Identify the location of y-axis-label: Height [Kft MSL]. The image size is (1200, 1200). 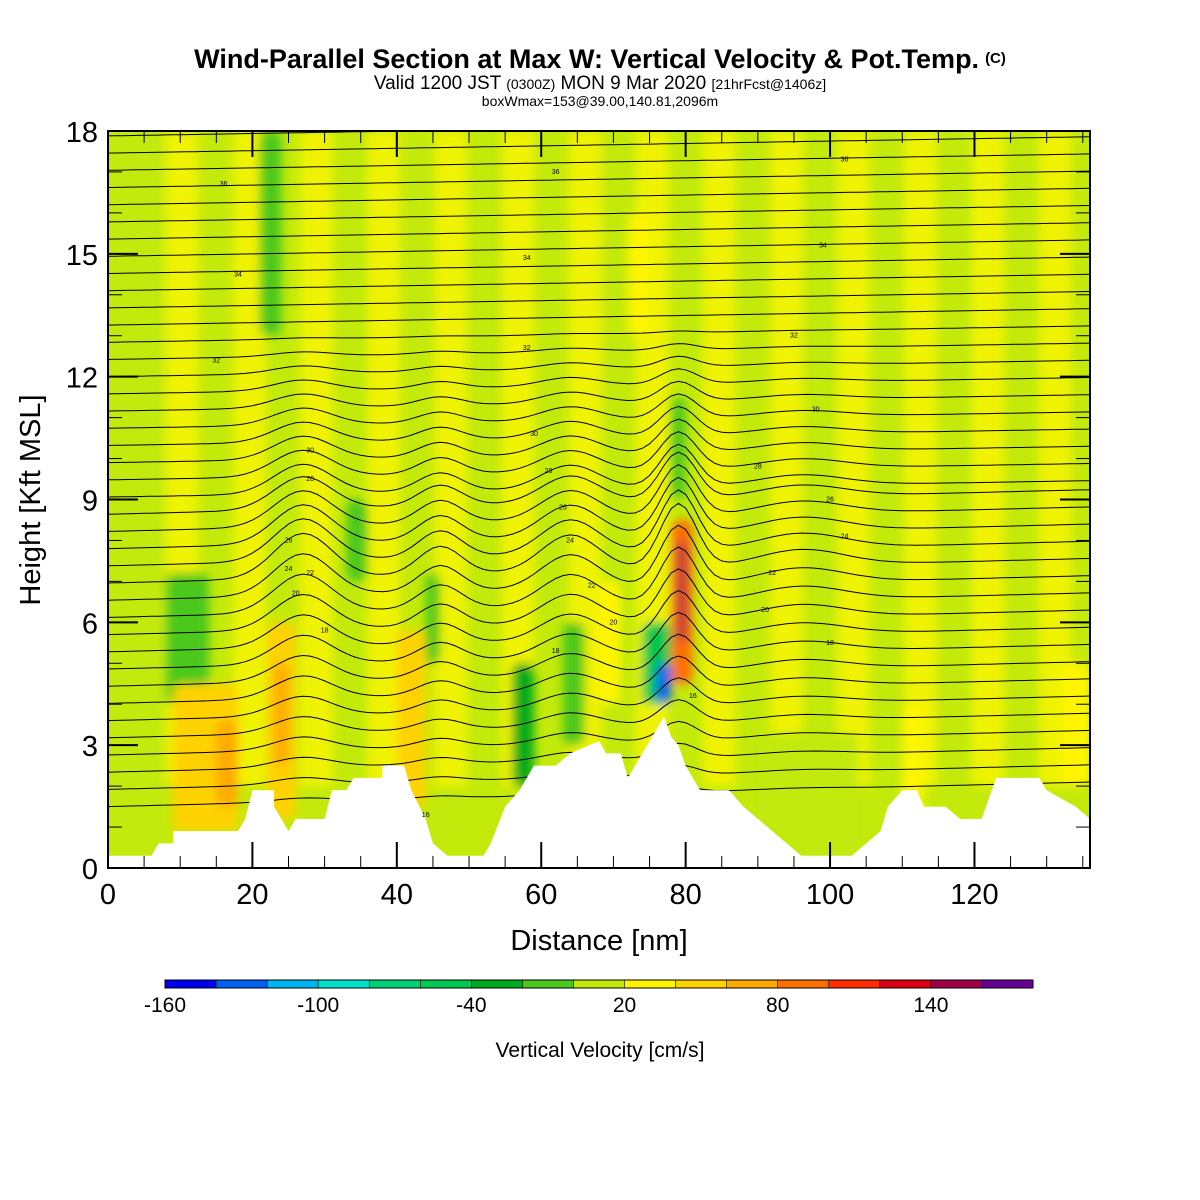
(31, 499).